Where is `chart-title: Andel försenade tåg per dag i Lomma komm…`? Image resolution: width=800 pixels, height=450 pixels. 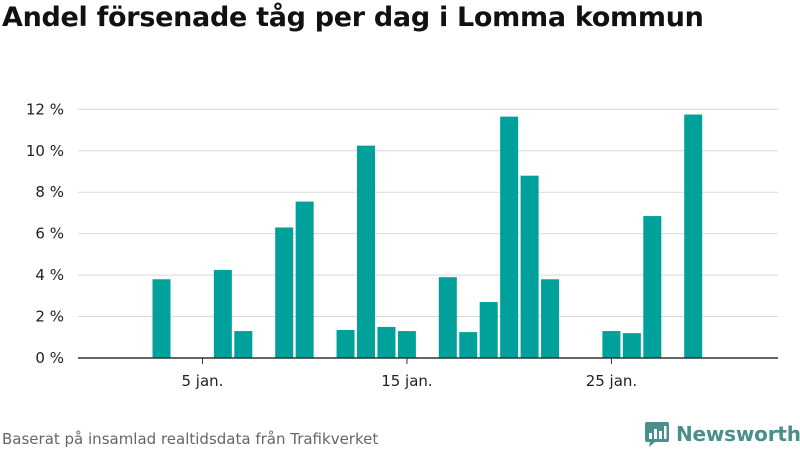 chart-title: Andel försenade tåg per dag i Lomma komm… is located at coordinates (353, 17).